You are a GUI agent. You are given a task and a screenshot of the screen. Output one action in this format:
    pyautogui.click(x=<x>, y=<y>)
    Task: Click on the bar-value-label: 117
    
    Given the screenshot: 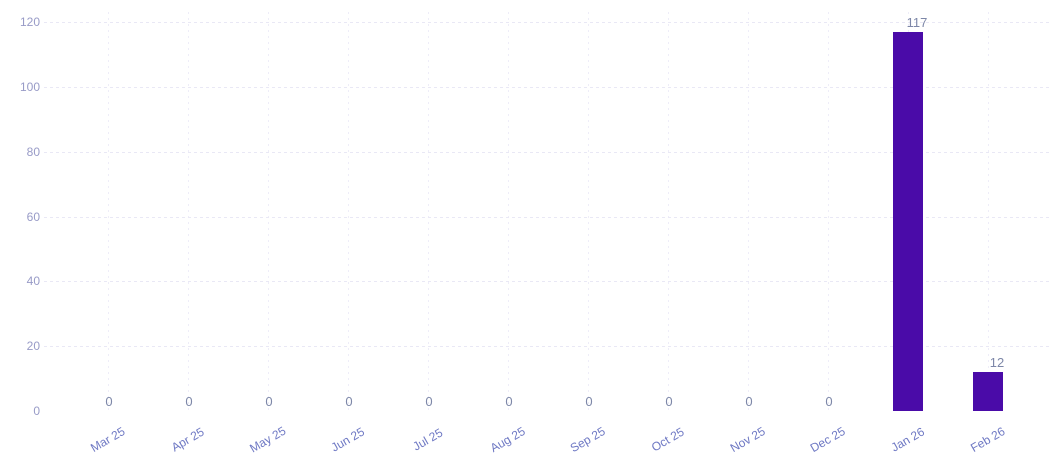 What is the action you would take?
    pyautogui.click(x=917, y=22)
    